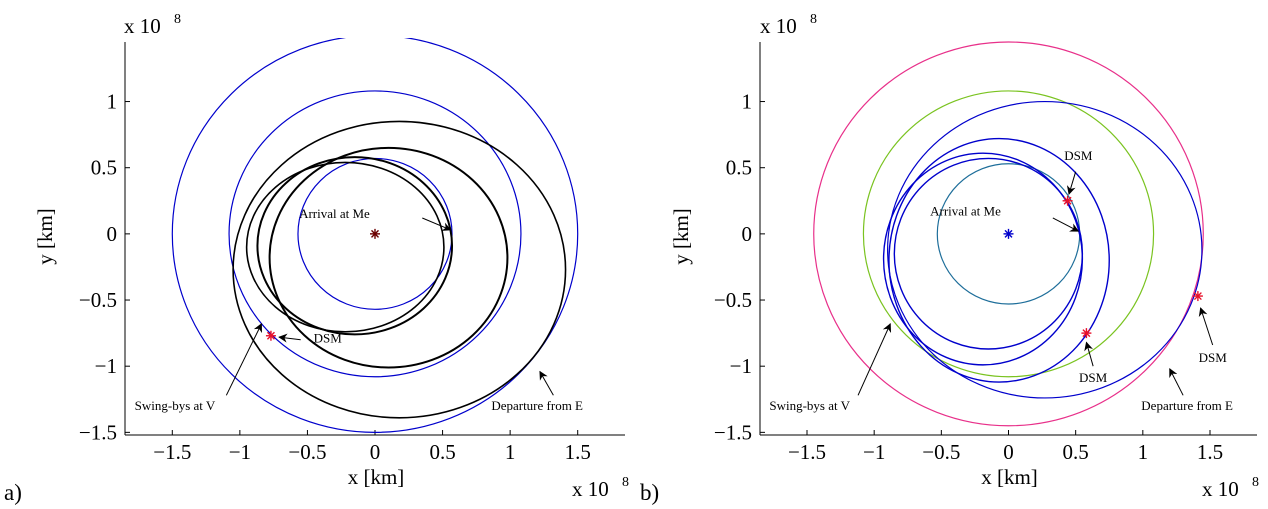 This screenshot has height=509, width=1268. I want to click on panel-label: b), so click(649, 492).